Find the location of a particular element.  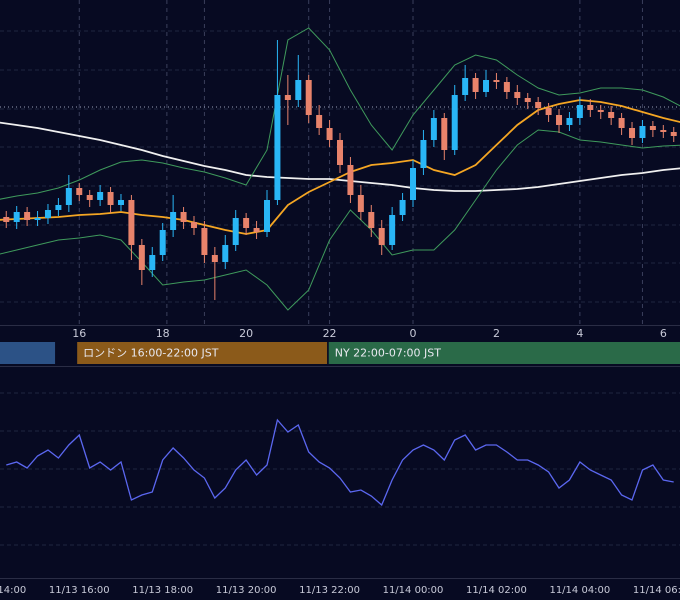

x-tick-label: 11/14 00:00 is located at coordinates (413, 590).